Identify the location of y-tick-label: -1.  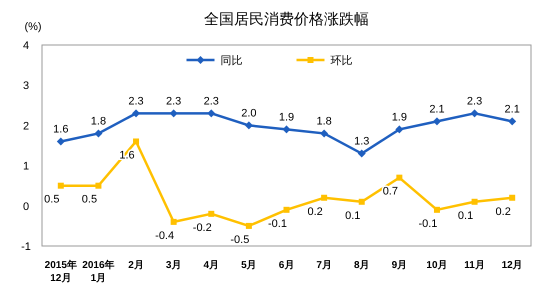
(26, 247).